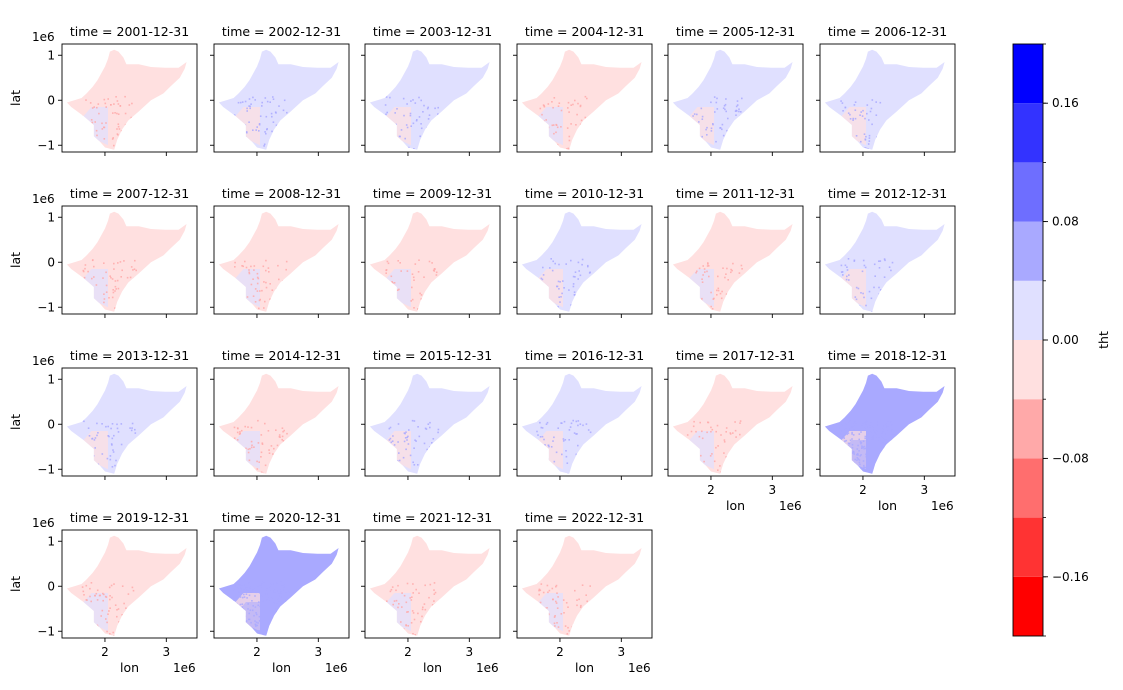  I want to click on x-tick-label: 3, so click(621, 652).